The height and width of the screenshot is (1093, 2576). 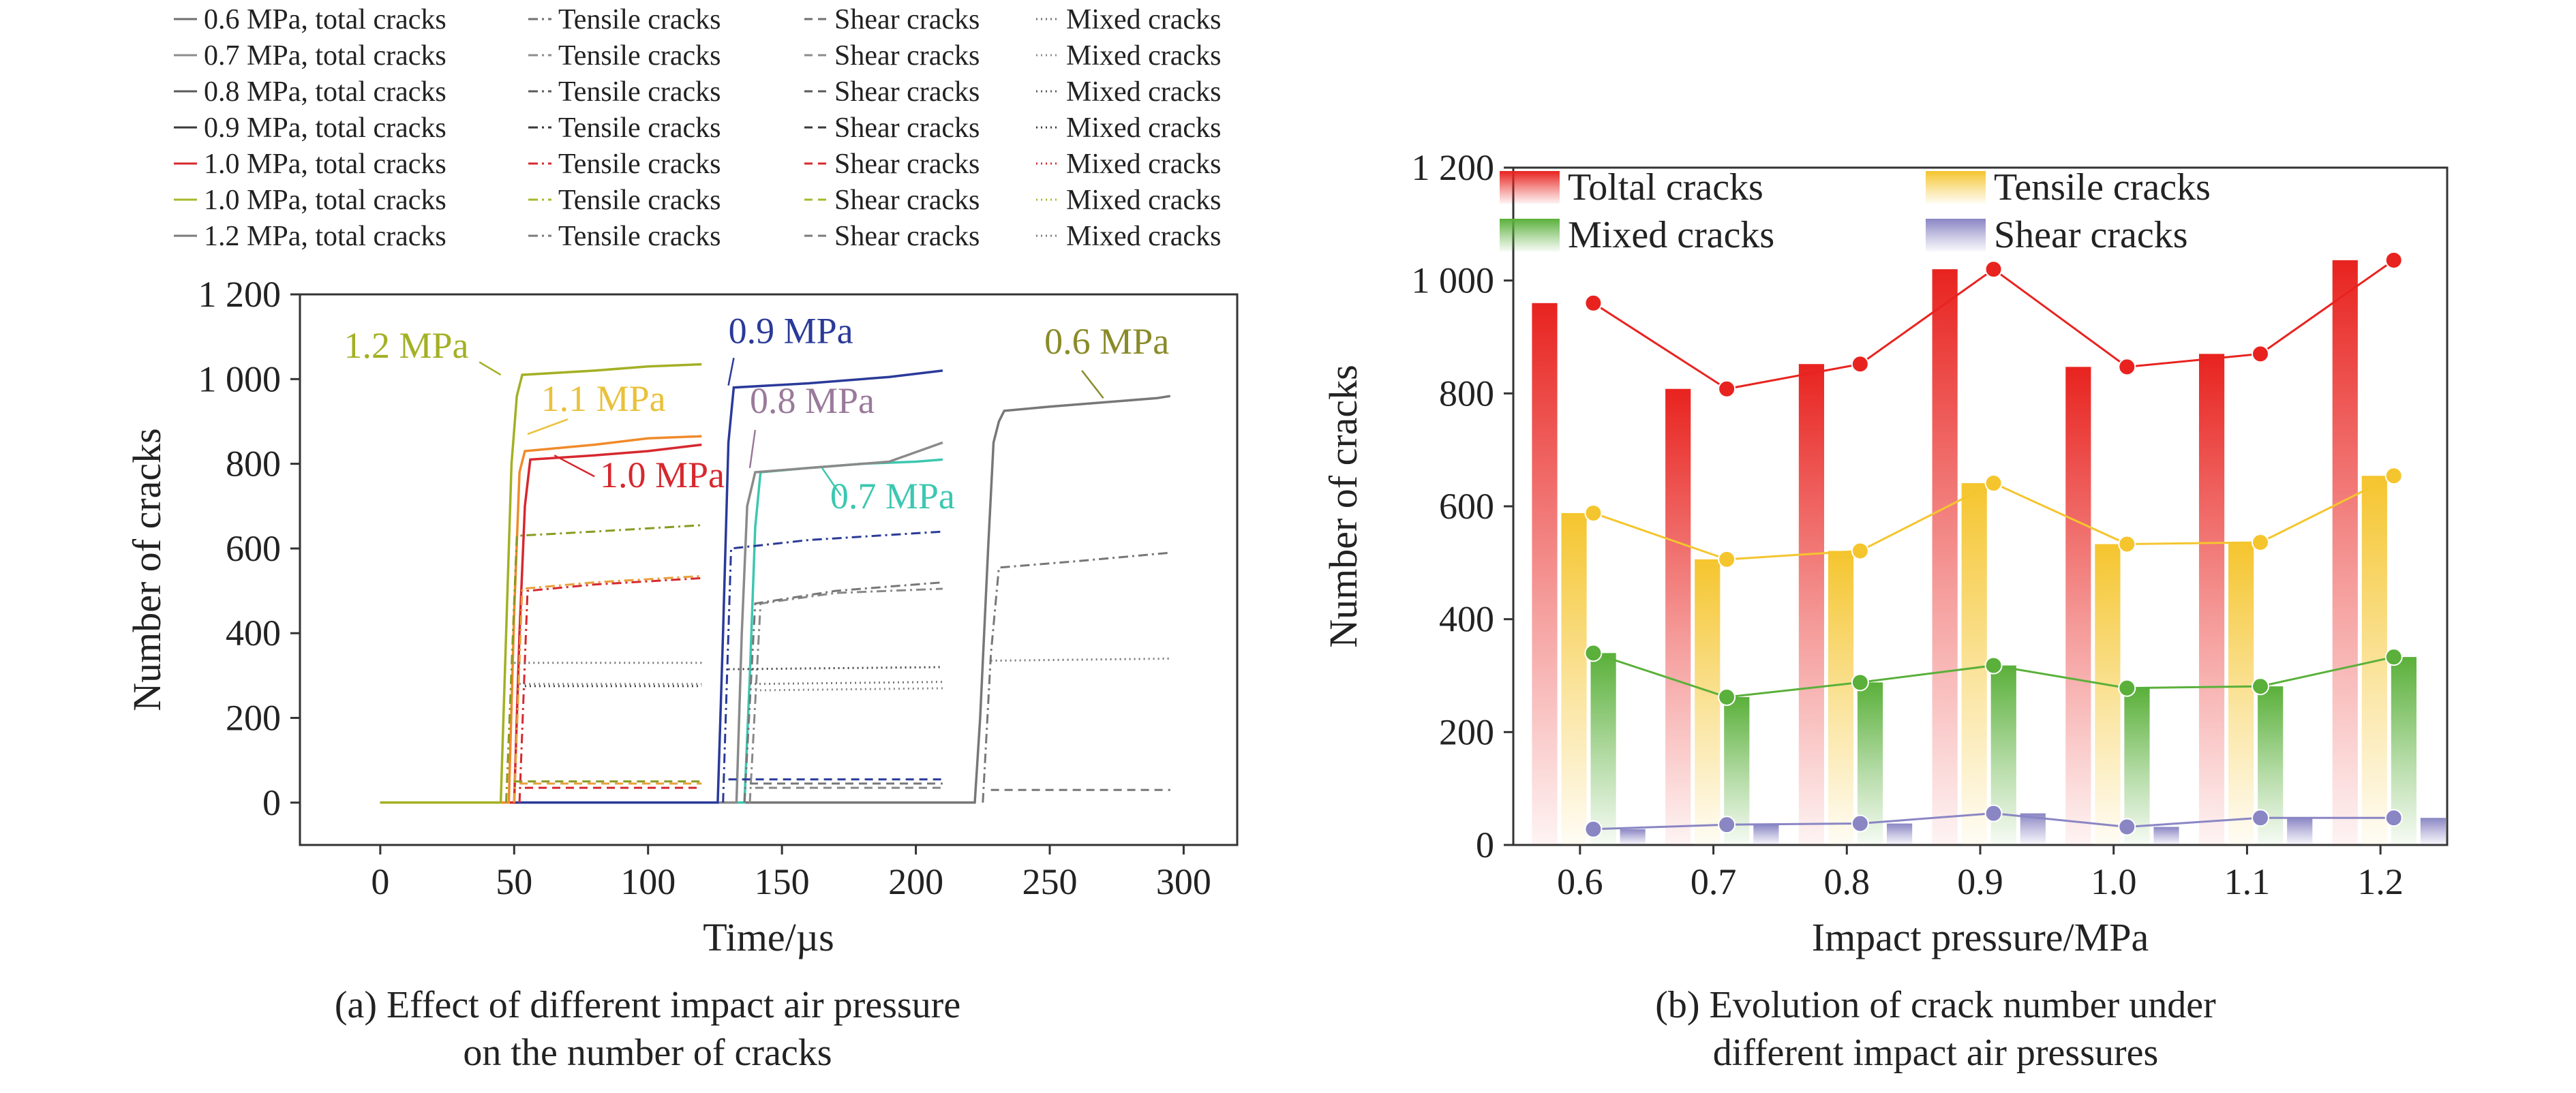 I want to click on bar-shear-cracks-1.2, so click(x=2433, y=831).